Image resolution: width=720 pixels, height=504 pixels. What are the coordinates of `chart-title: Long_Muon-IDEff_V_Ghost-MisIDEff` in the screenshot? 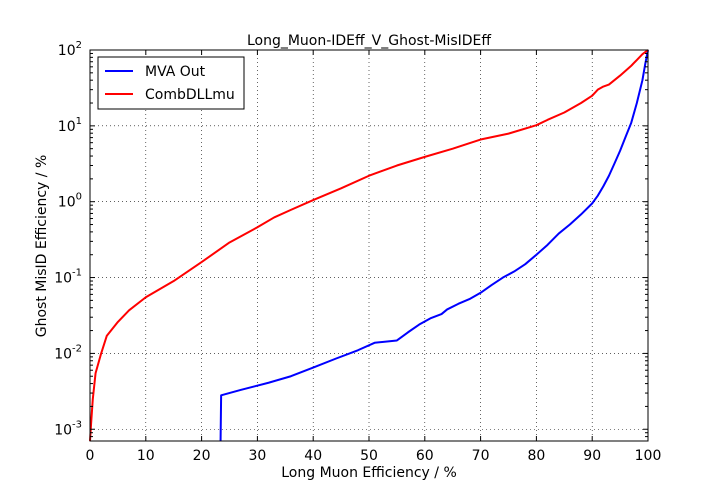 It's located at (369, 41).